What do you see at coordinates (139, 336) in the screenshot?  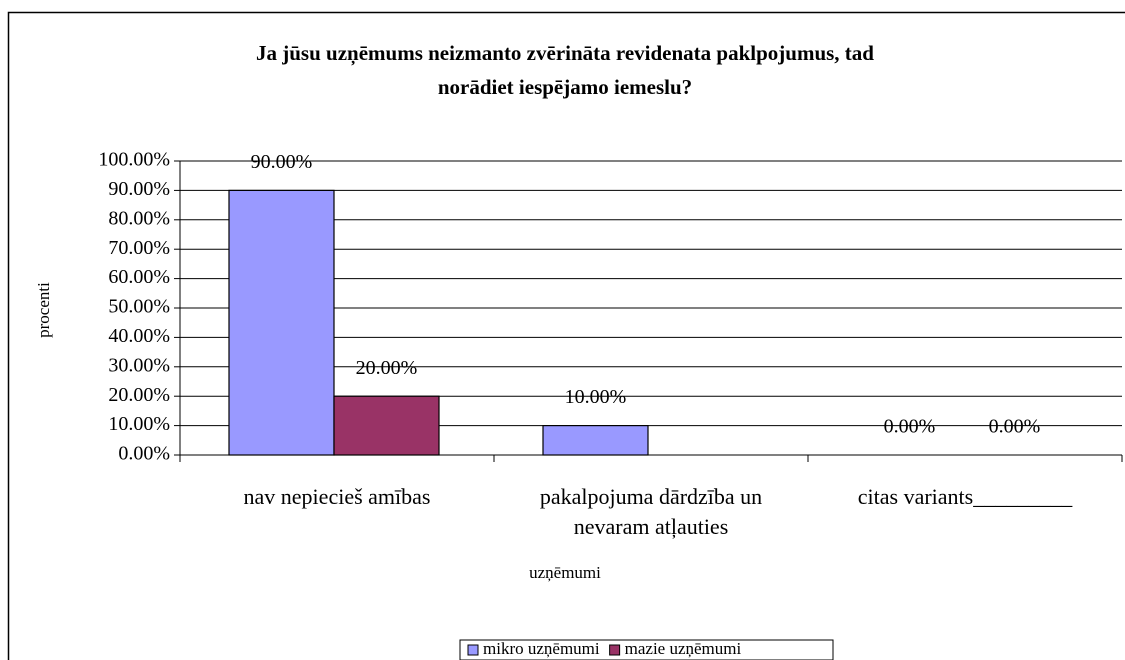 I see `y-tick-label: 40.00%` at bounding box center [139, 336].